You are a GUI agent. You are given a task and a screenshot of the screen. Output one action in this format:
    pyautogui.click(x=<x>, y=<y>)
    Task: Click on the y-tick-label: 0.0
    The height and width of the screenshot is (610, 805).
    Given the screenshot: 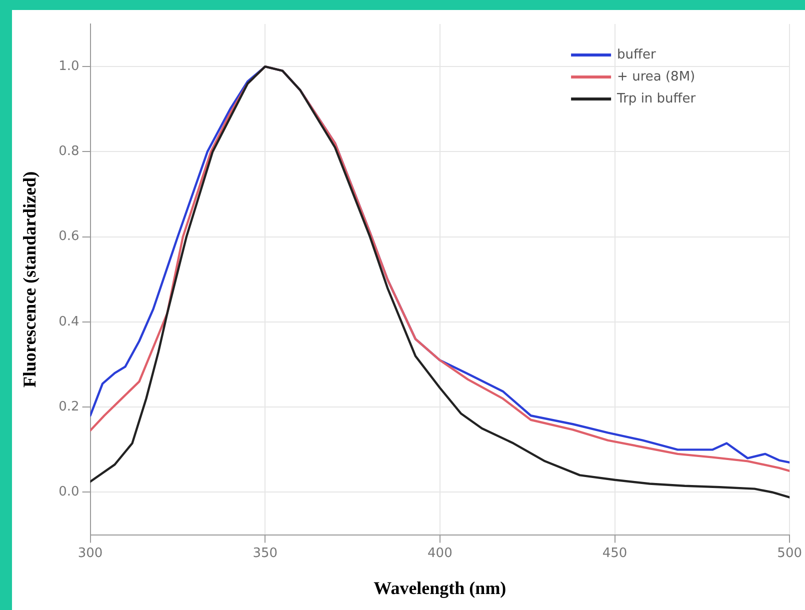 What is the action you would take?
    pyautogui.click(x=69, y=492)
    